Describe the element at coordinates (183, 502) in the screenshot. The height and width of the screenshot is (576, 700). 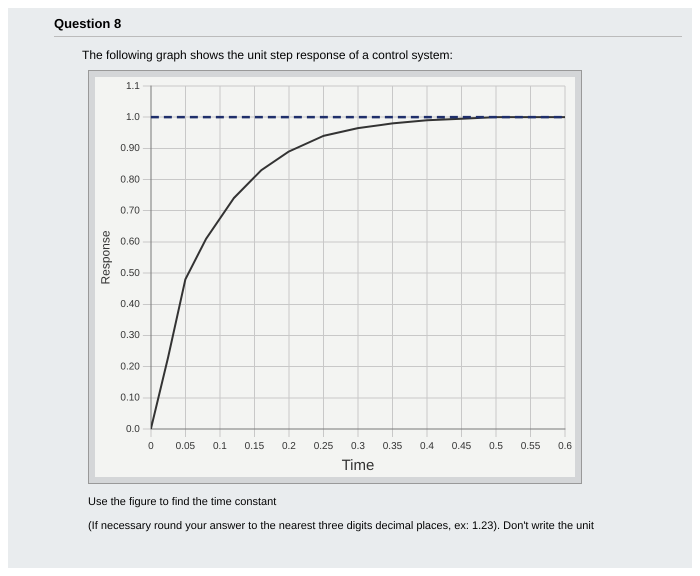
I see `text: Use the figure to find the time constant` at that location.